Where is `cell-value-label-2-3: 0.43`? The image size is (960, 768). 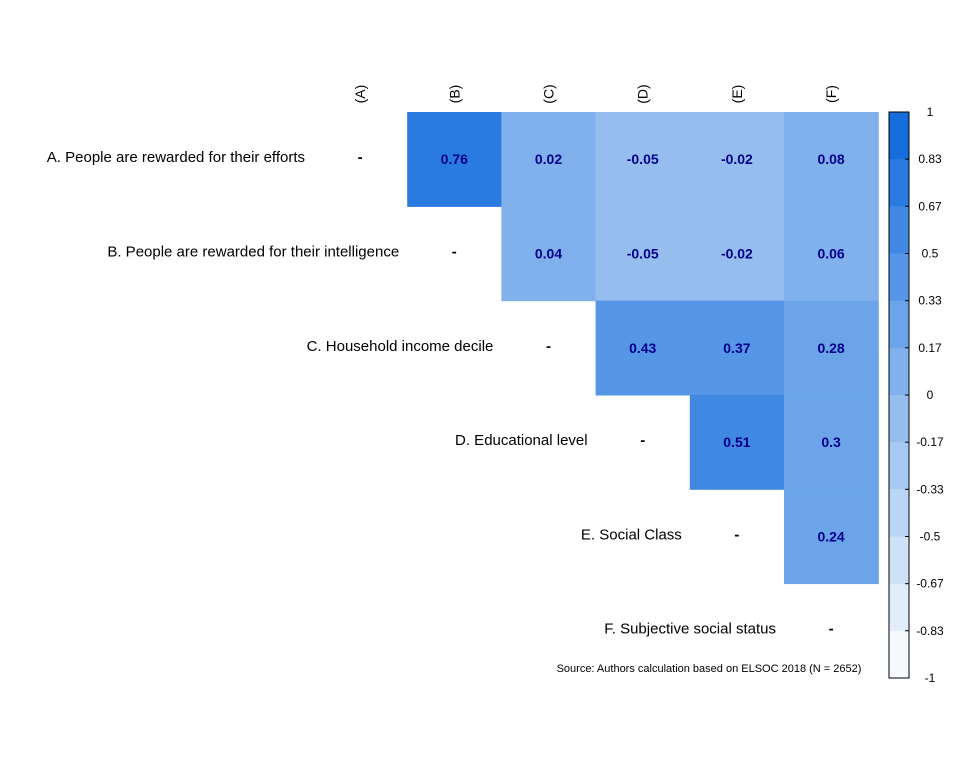 cell-value-label-2-3: 0.43 is located at coordinates (642, 348).